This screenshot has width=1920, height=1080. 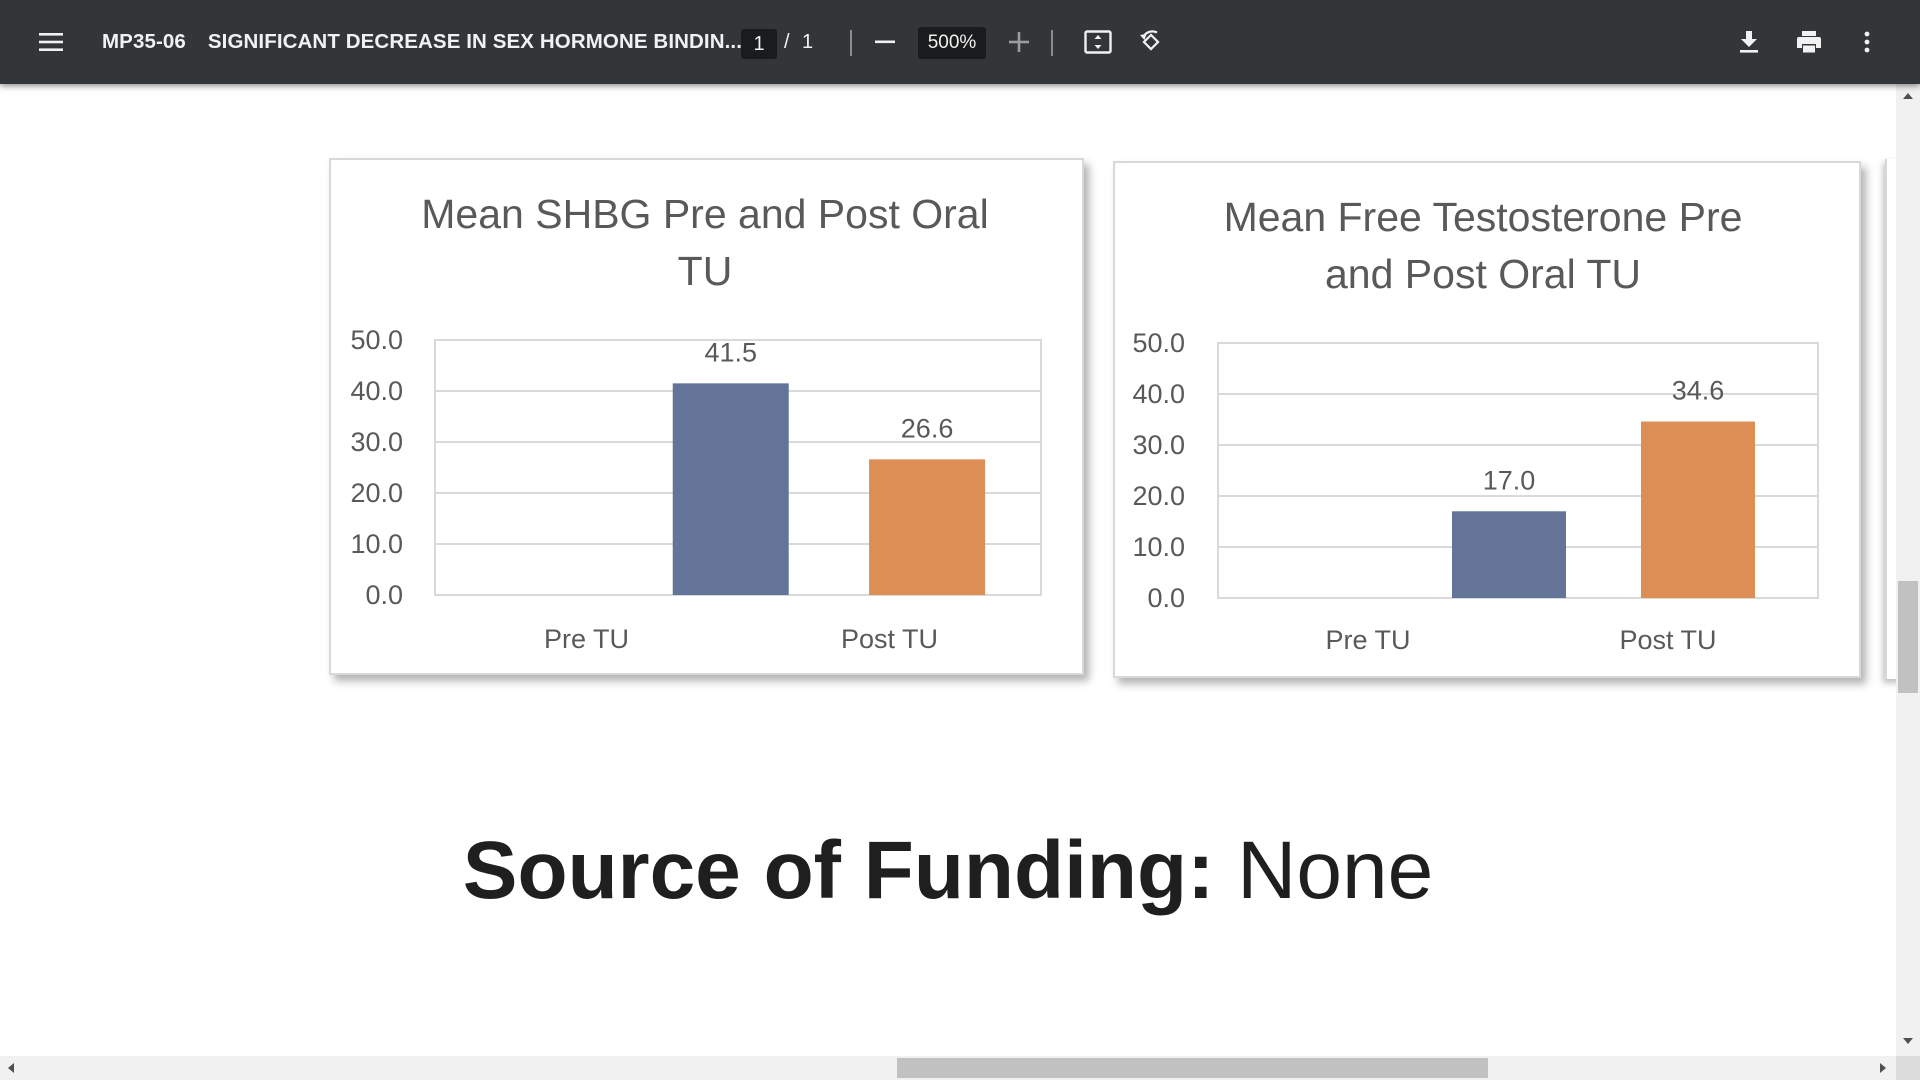 I want to click on bar-value-label: 17.0, so click(x=1509, y=480).